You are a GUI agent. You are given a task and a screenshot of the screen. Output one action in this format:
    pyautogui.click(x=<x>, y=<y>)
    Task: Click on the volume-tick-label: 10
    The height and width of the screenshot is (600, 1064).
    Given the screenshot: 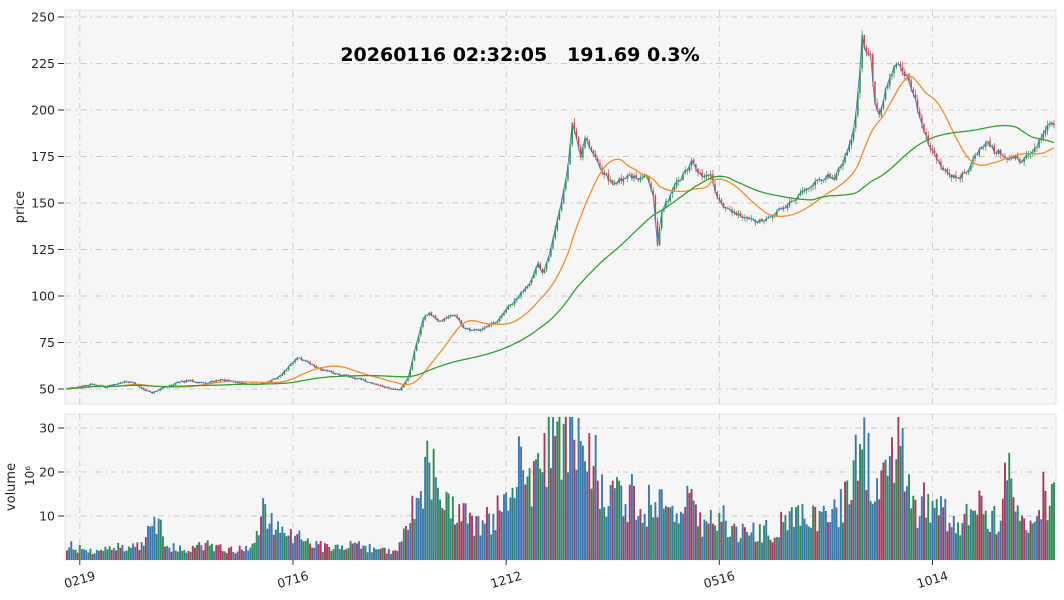 What is the action you would take?
    pyautogui.click(x=47, y=515)
    